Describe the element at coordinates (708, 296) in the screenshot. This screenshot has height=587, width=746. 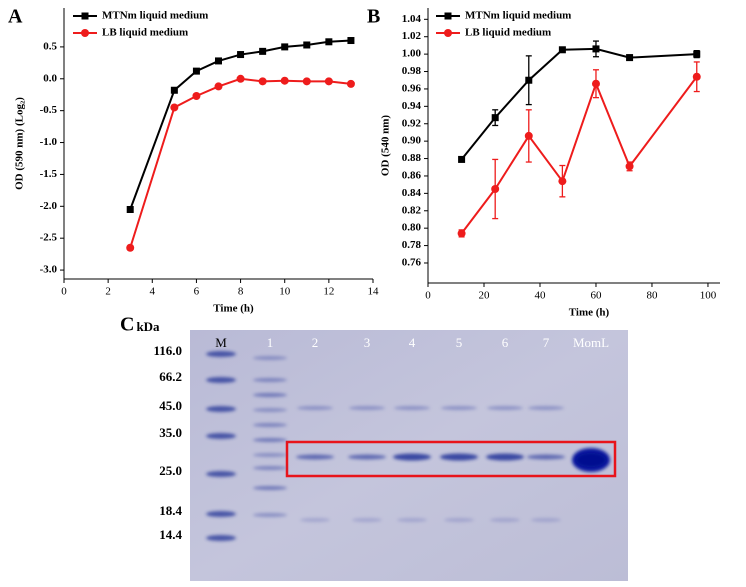
I see `x-tick-label: 100` at that location.